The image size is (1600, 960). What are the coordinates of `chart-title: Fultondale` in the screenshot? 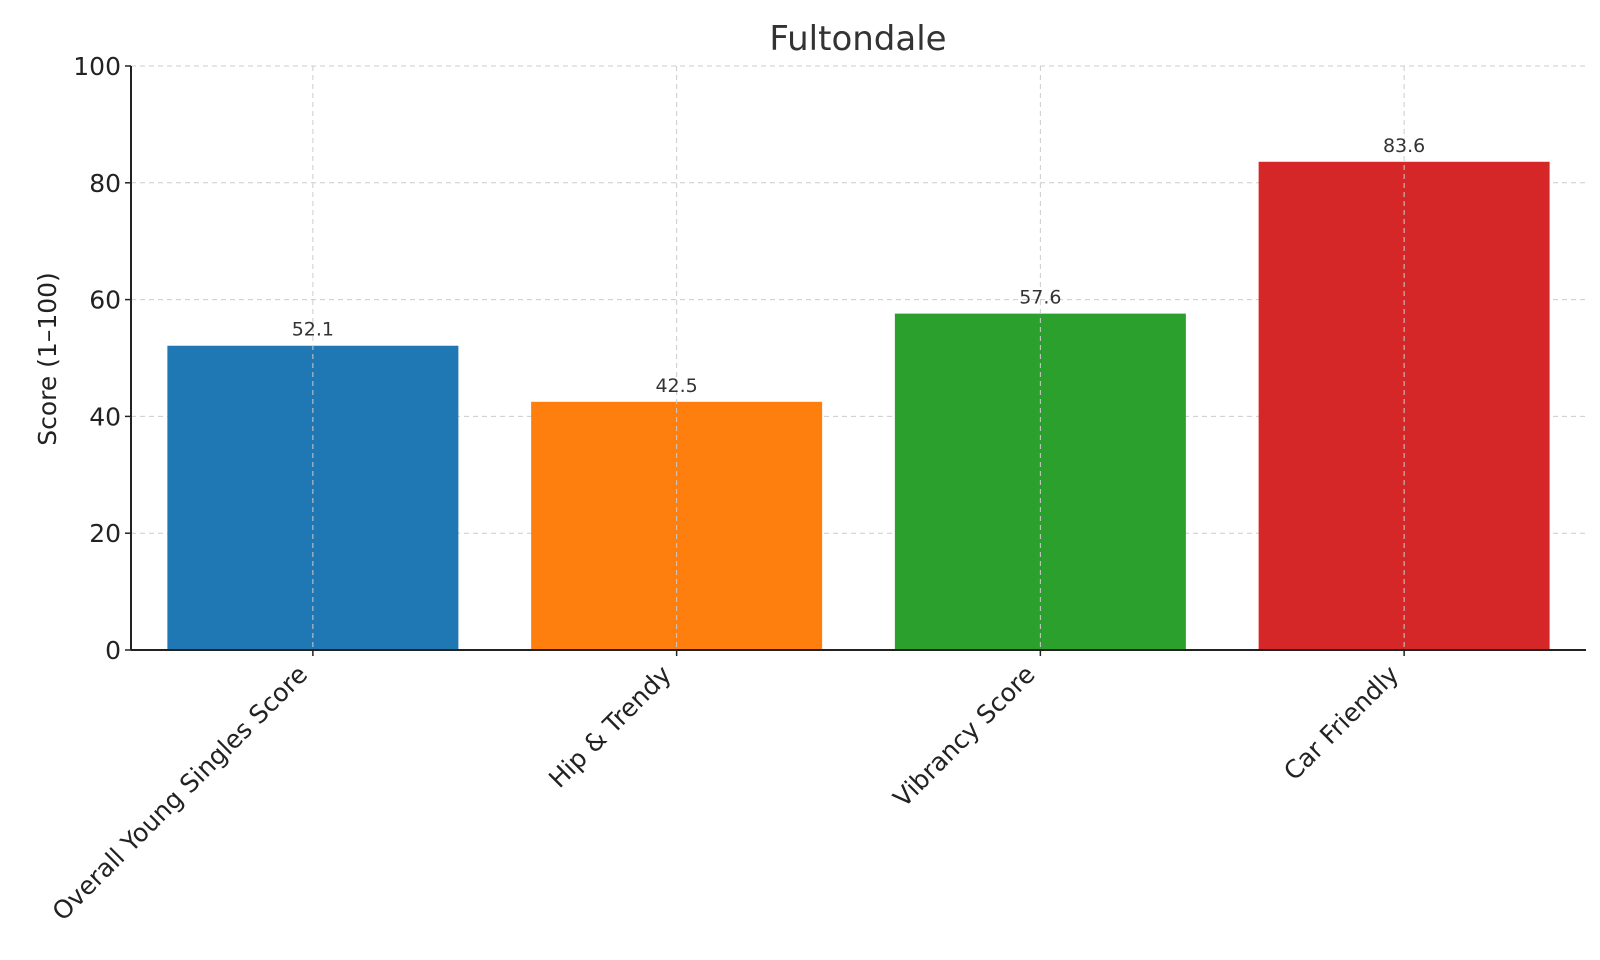 It's located at (857, 39).